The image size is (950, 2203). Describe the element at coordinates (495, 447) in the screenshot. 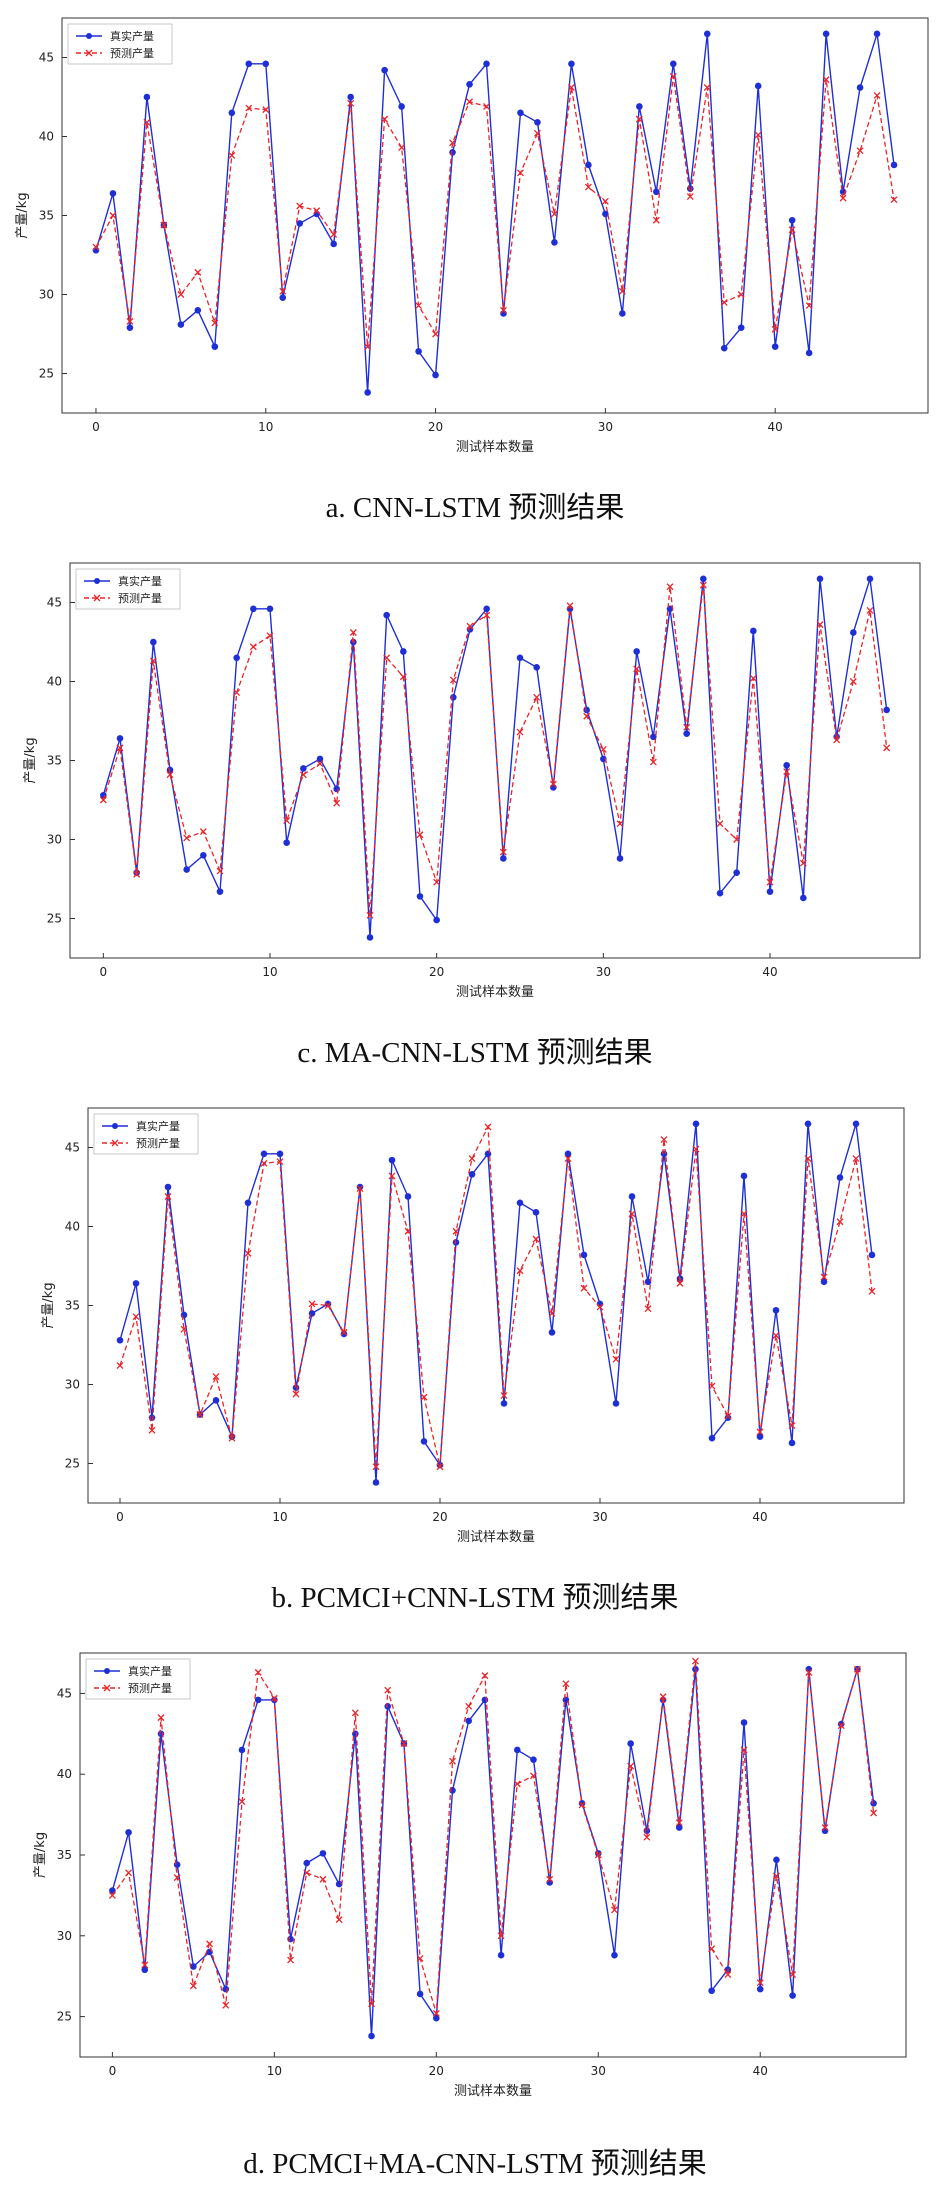

I see `x-axis-label: 测试样本数量` at that location.